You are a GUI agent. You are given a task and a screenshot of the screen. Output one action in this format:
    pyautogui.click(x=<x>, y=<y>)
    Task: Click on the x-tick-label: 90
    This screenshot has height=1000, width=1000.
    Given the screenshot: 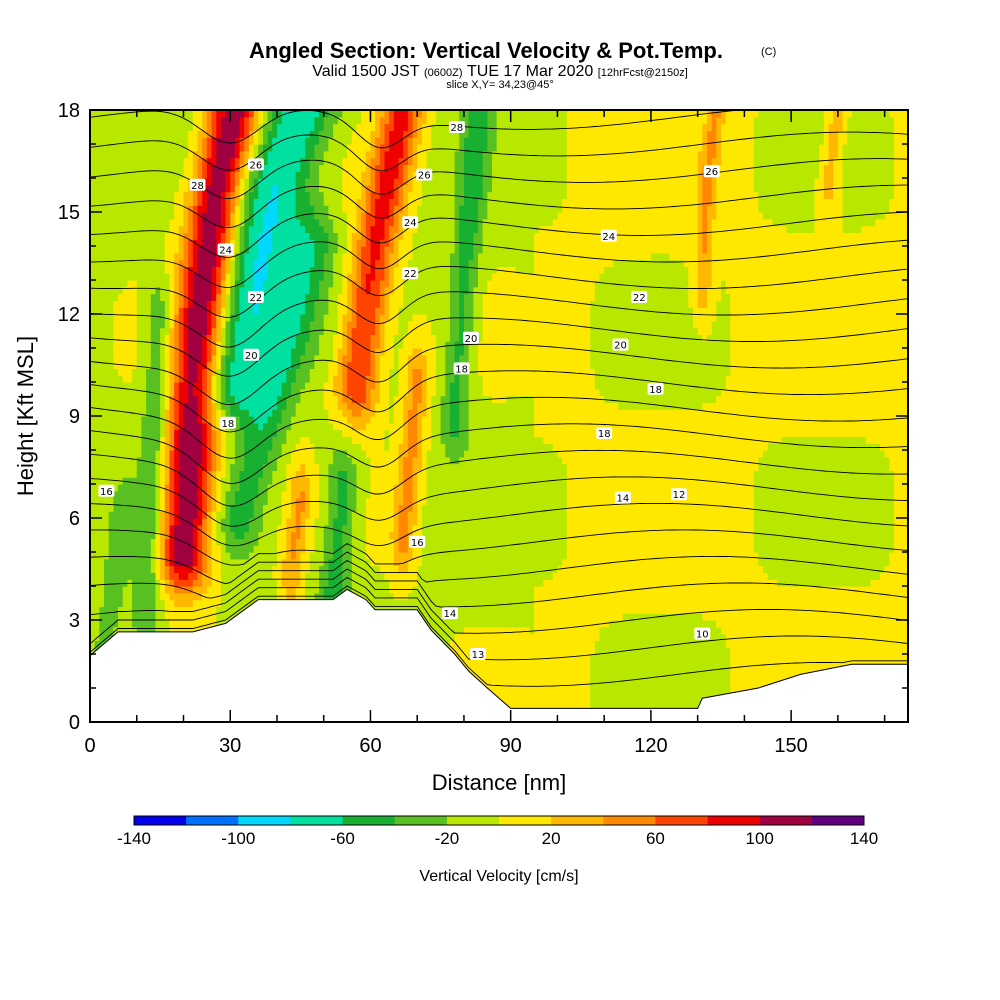 What is the action you would take?
    pyautogui.click(x=511, y=746)
    